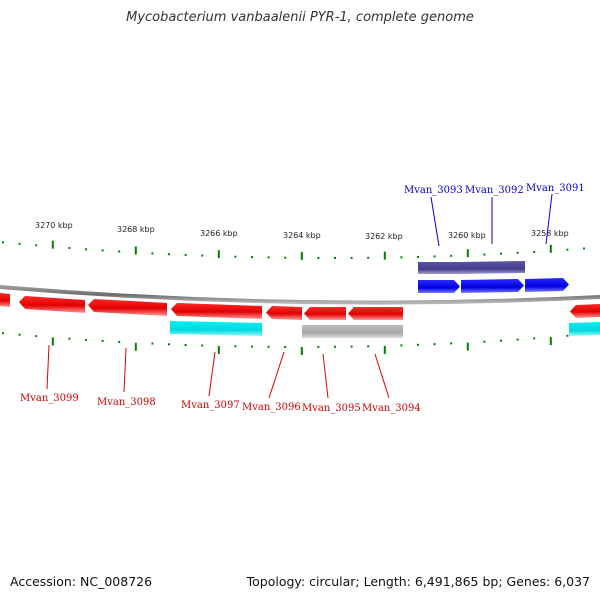  I want to click on gene-label-reverse: Mvan_3098, so click(126, 402).